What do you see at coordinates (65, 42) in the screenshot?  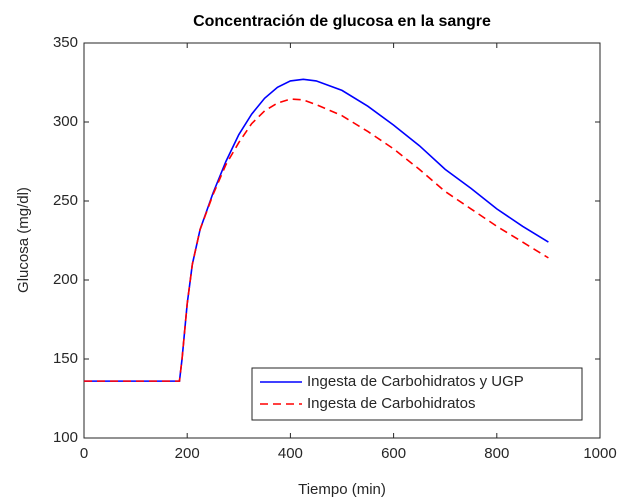 I see `y-tick-label: 350` at bounding box center [65, 42].